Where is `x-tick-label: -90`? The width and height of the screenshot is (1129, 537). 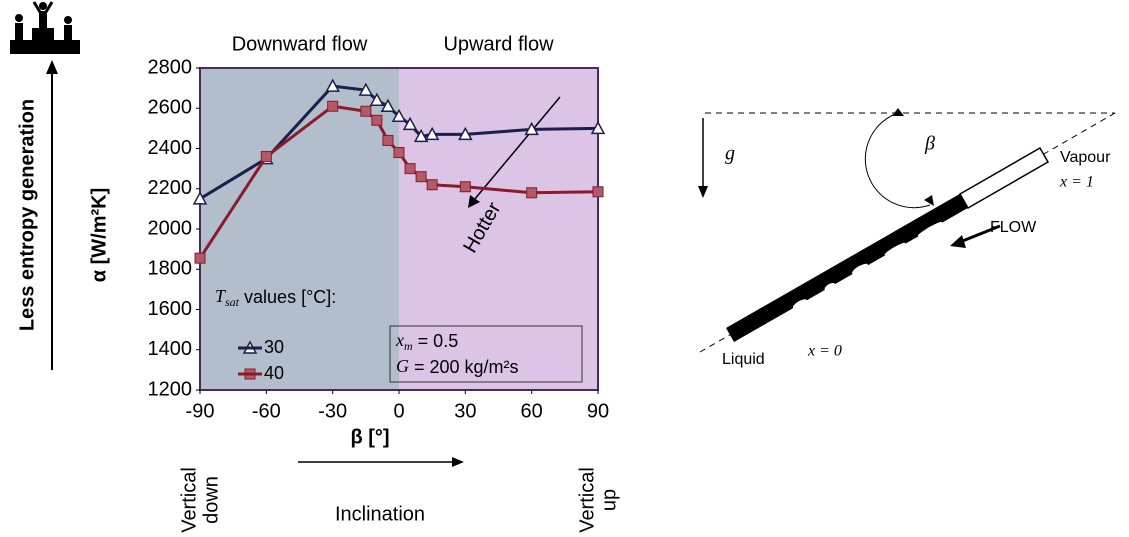
x-tick-label: -90 is located at coordinates (200, 411).